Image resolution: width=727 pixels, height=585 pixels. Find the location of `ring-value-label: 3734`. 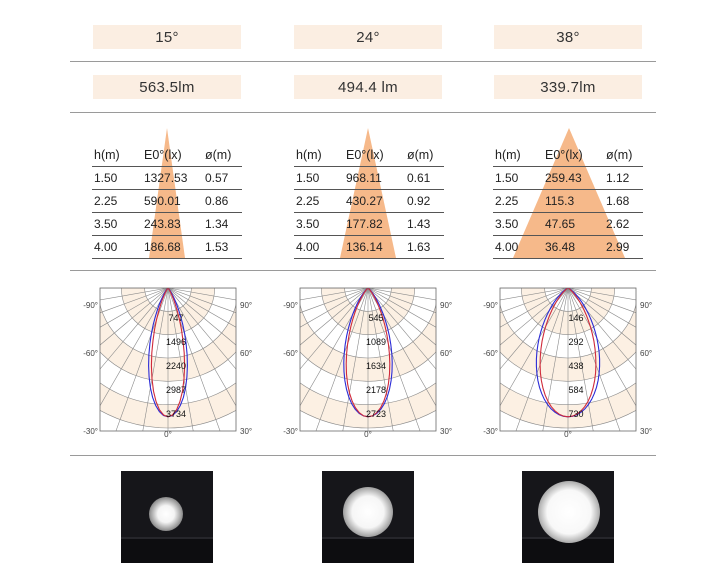

ring-value-label: 3734 is located at coordinates (176, 414).